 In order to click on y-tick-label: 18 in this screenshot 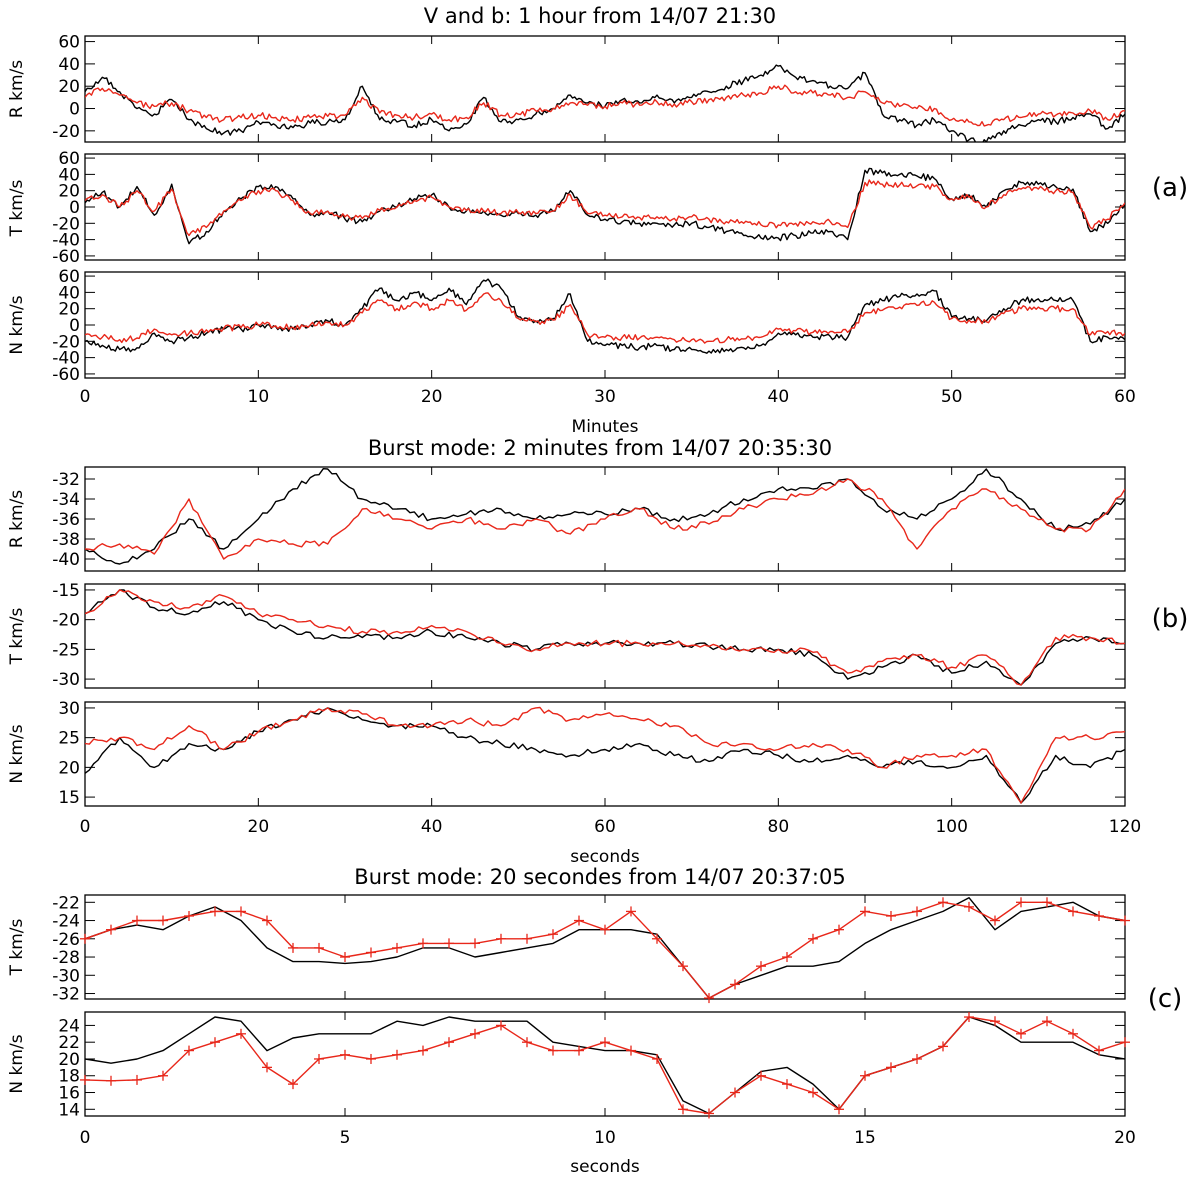, I will do `click(69, 1077)`.